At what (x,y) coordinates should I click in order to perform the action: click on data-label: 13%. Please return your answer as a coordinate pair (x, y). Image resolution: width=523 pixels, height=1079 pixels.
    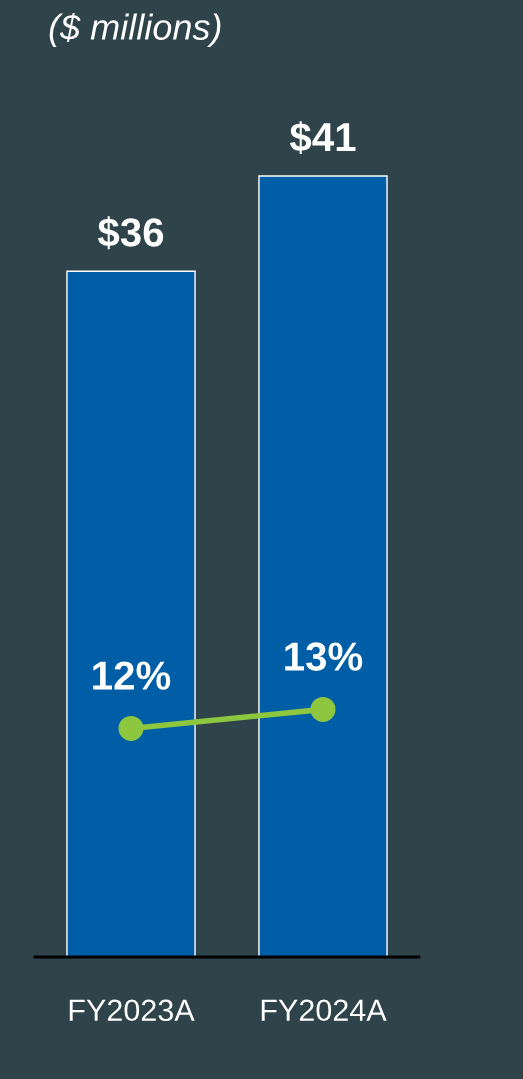
    Looking at the image, I should click on (324, 656).